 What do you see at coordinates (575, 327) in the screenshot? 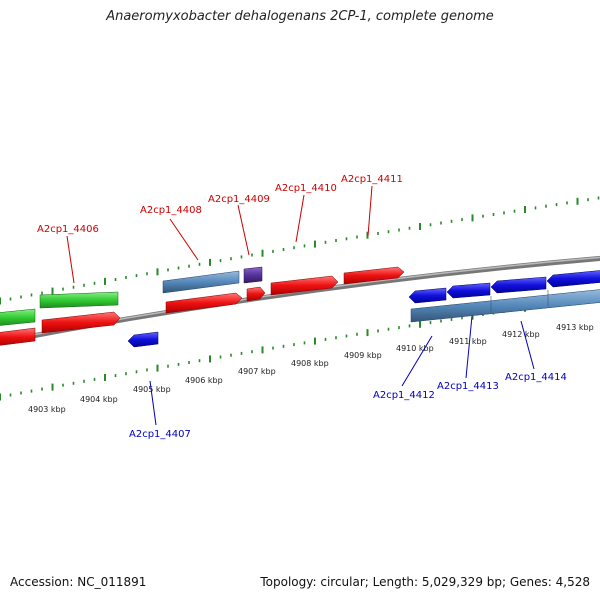
I see `scale-label-4913: 4913 kbp` at bounding box center [575, 327].